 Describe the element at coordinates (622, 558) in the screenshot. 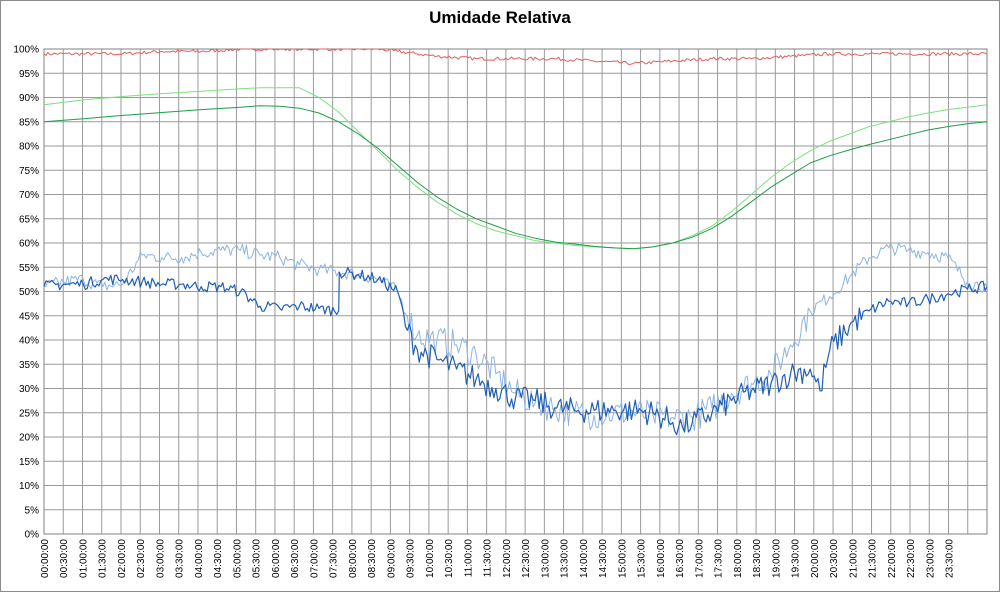

I see `x-tick-label: 15:00:00` at that location.